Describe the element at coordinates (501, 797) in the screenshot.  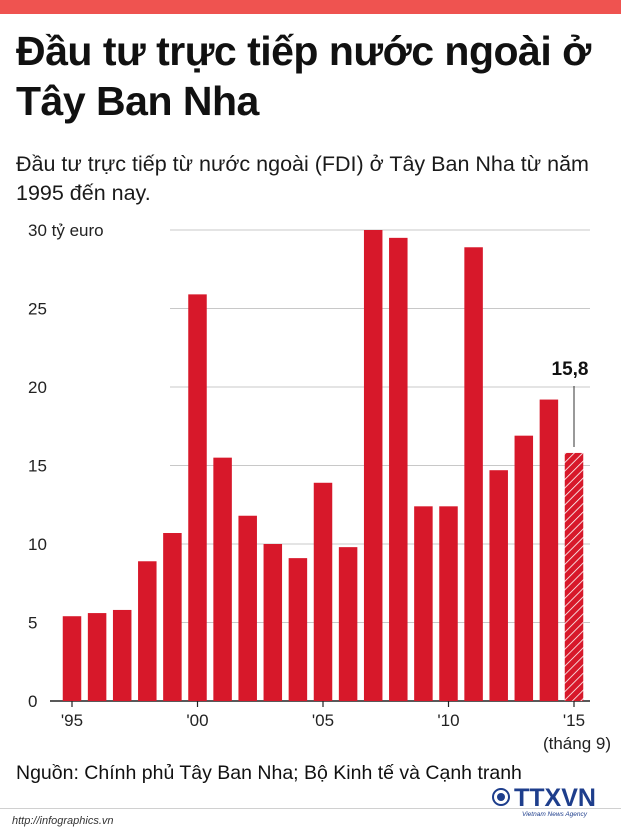
I see `ttxvn-emblem-icon` at that location.